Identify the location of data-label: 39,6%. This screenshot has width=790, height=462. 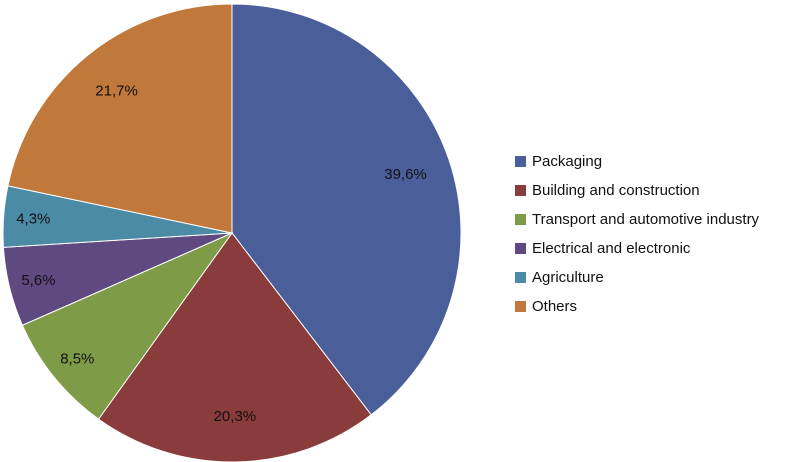
(405, 174).